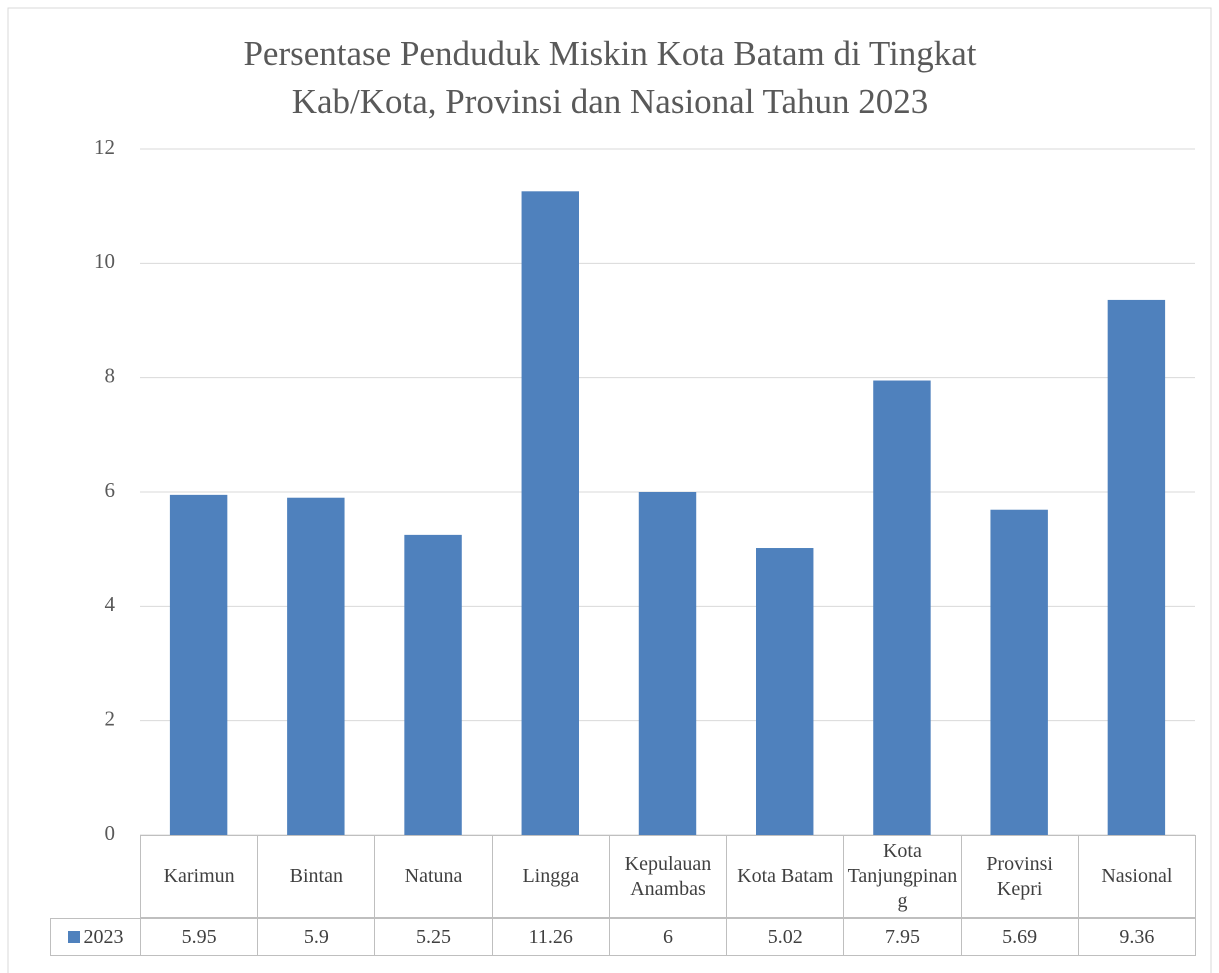 The image size is (1219, 973). What do you see at coordinates (1019, 876) in the screenshot?
I see `x-tick-label: Provinsi Kepri` at bounding box center [1019, 876].